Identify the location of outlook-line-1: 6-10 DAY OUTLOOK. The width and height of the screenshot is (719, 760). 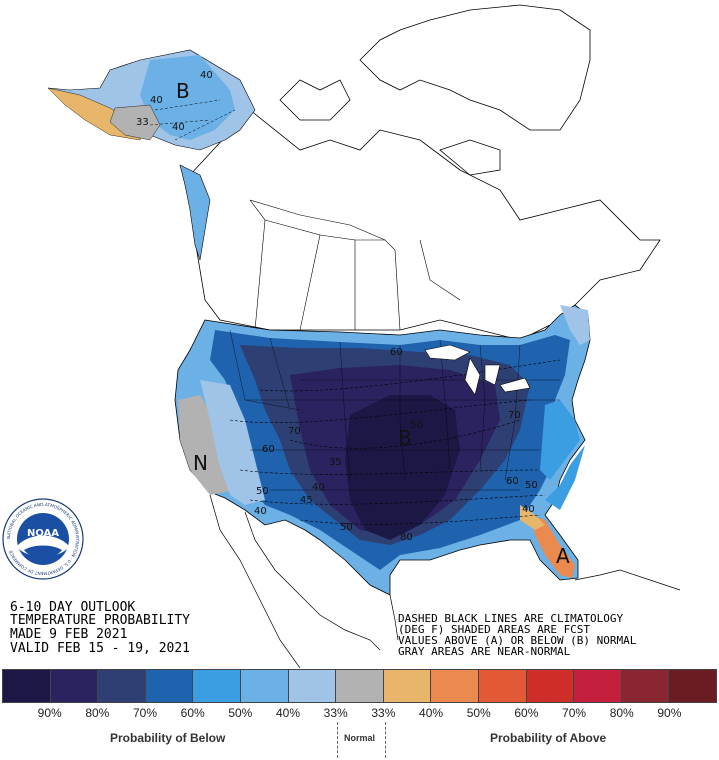
(72, 607).